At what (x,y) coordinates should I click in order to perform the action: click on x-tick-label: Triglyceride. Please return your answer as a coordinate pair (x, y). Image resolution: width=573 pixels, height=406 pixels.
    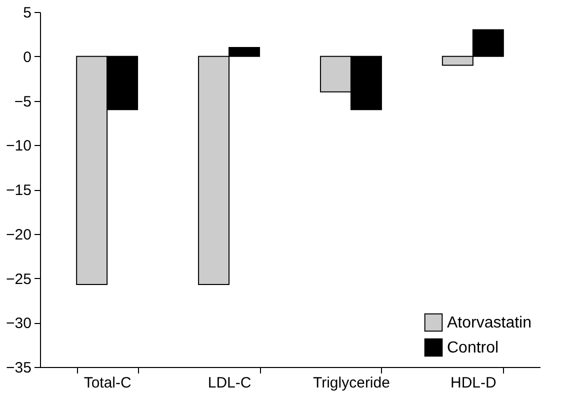
    Looking at the image, I should click on (351, 383).